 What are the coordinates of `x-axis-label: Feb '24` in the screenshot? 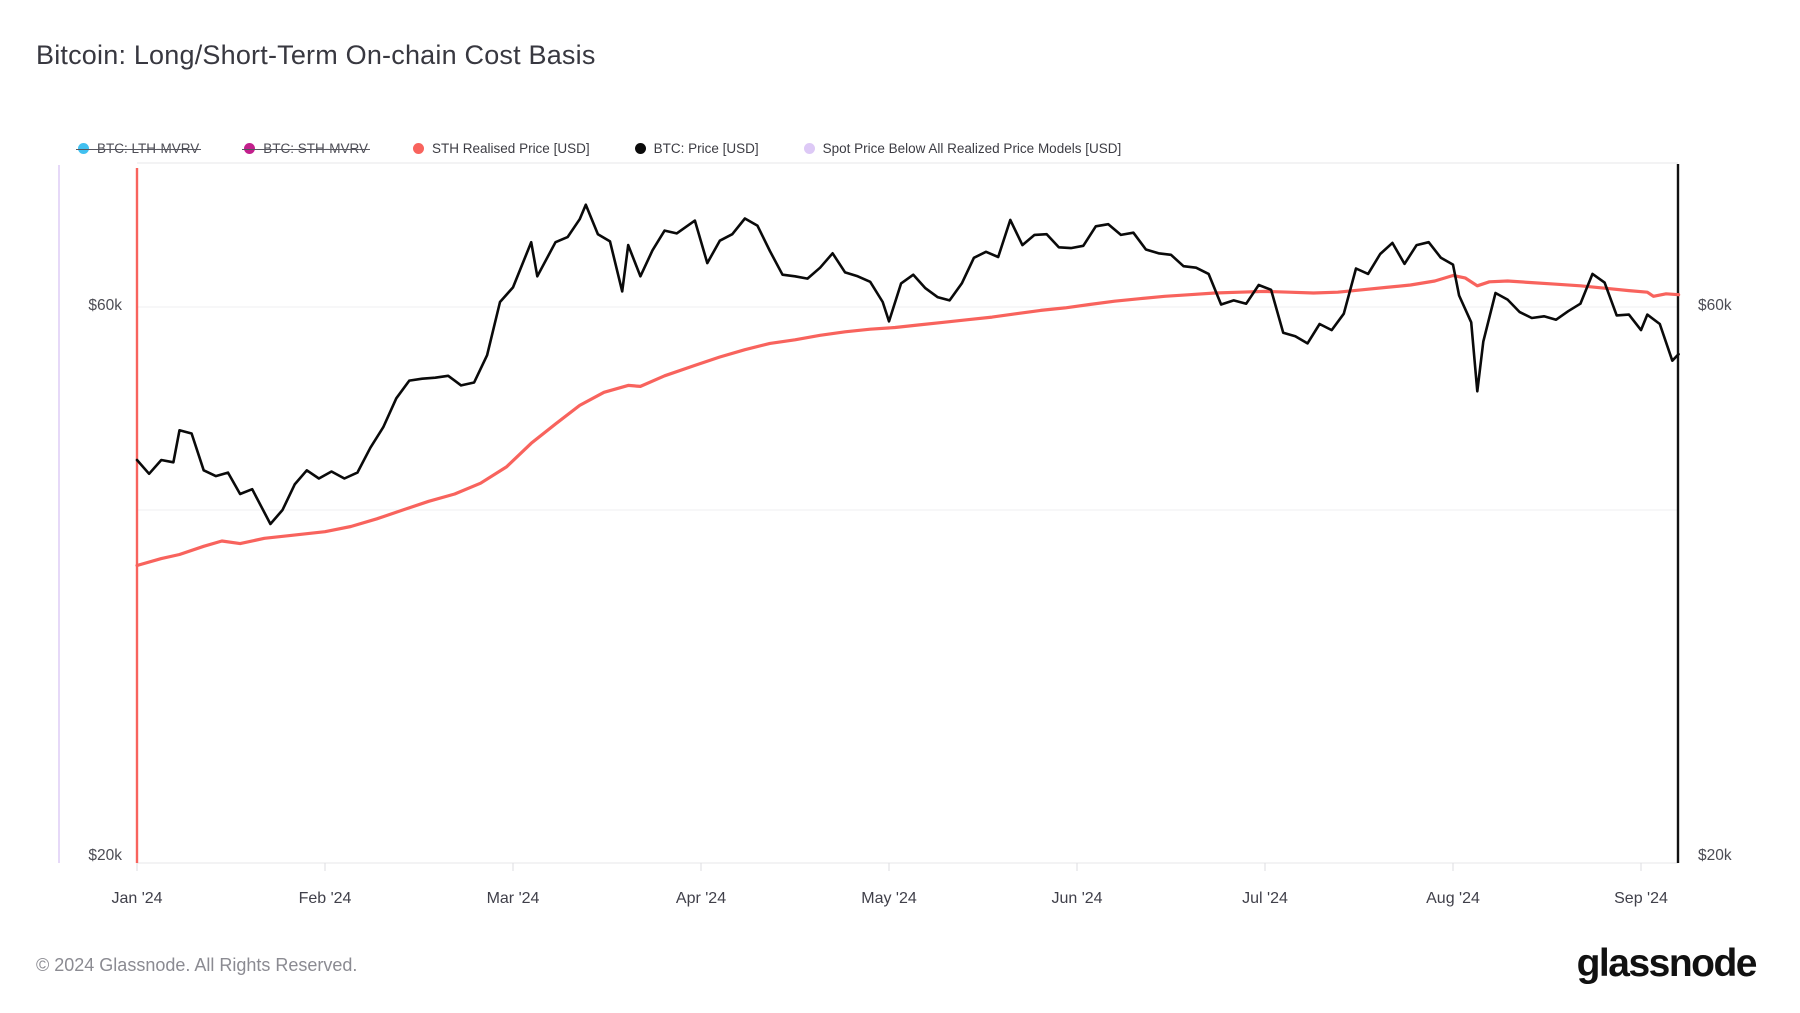 It's located at (325, 898).